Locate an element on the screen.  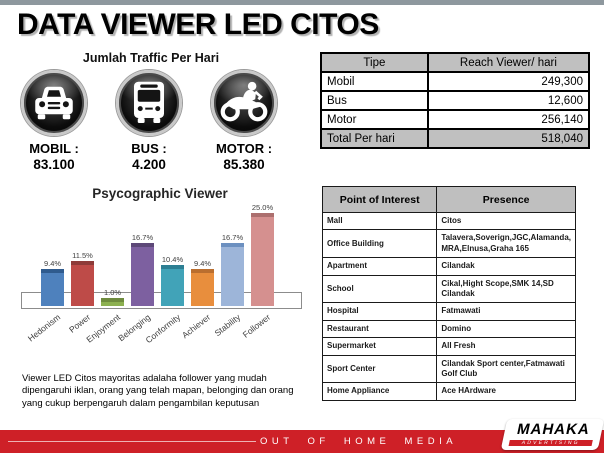
chart-value-label: 1.0% is located at coordinates (112, 292).